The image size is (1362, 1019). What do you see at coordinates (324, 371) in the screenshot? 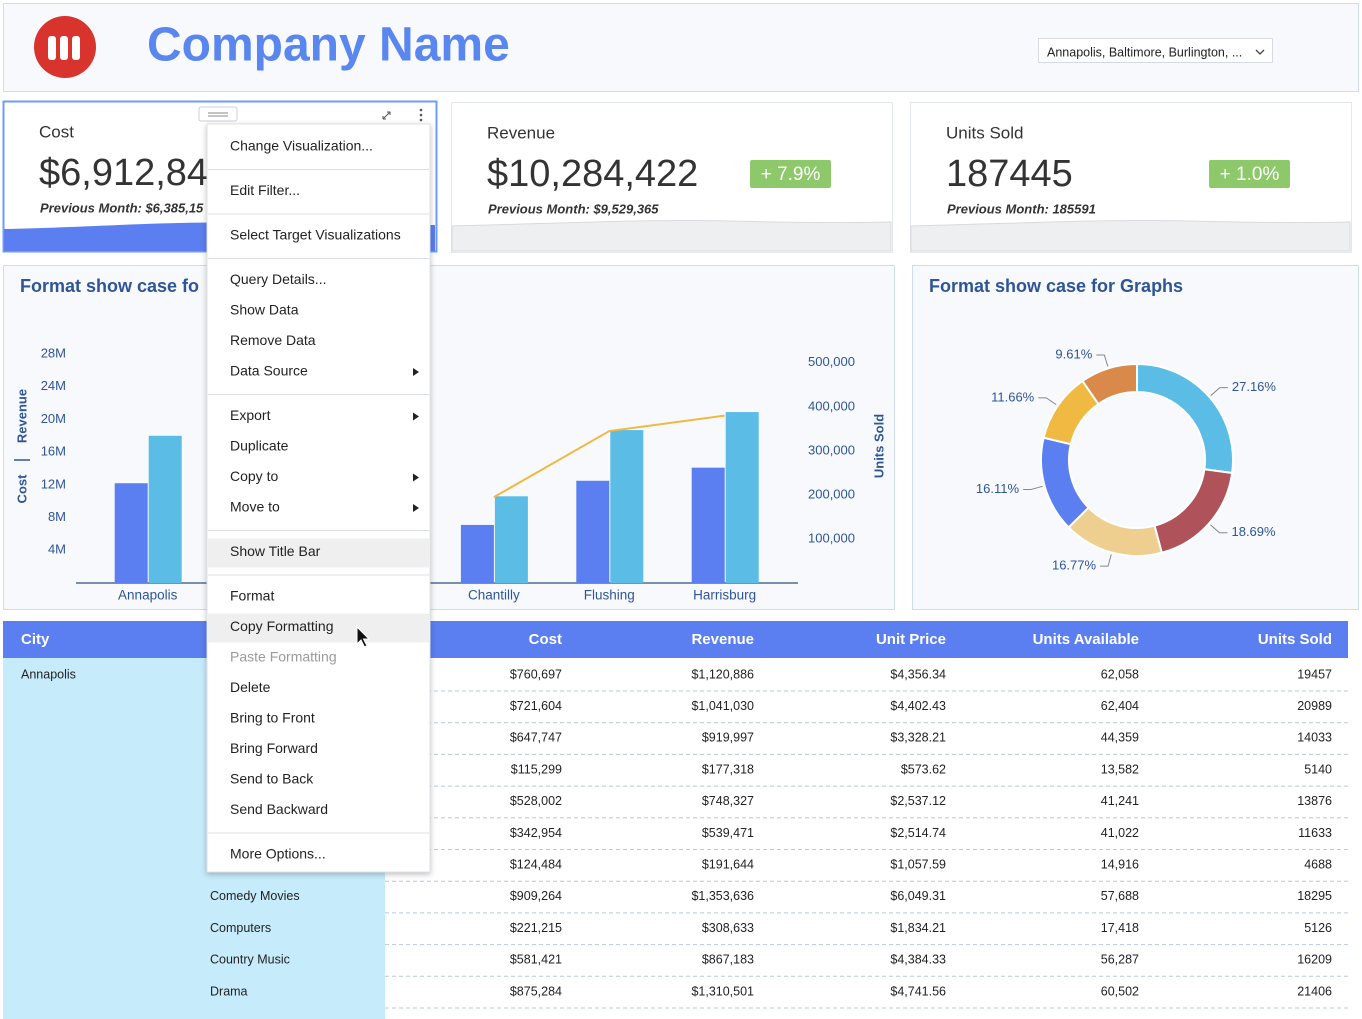
I see `menu-item: Data Source` at bounding box center [324, 371].